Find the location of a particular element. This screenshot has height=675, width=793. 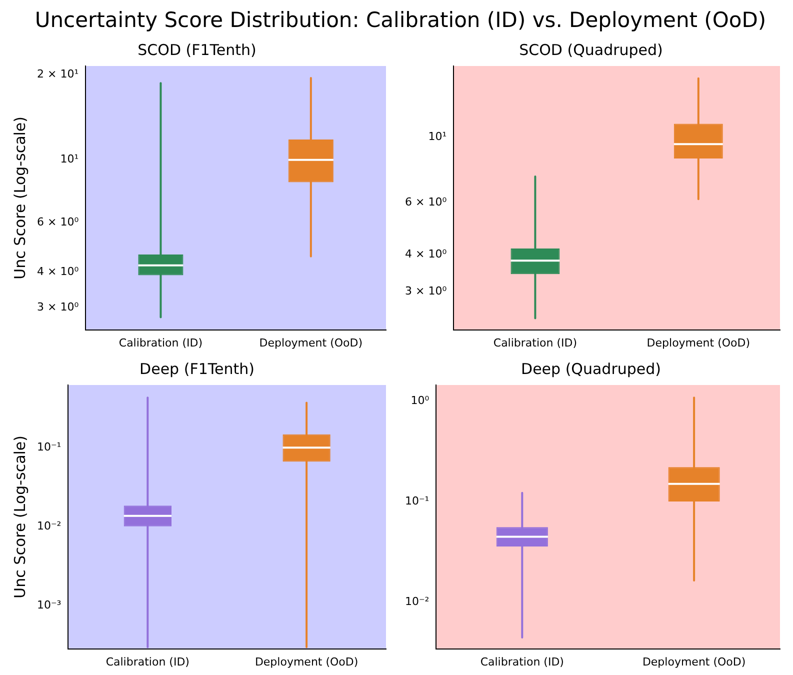

y-tick-label: 10⁰ is located at coordinates (420, 400).